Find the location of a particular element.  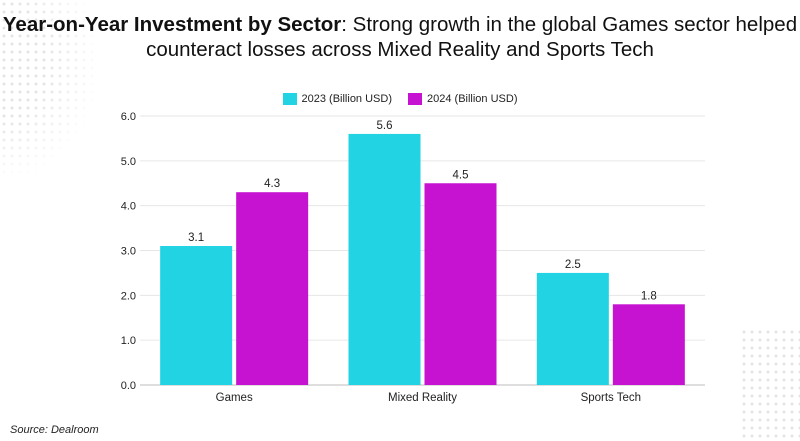

data-label: 4.5 is located at coordinates (461, 175).